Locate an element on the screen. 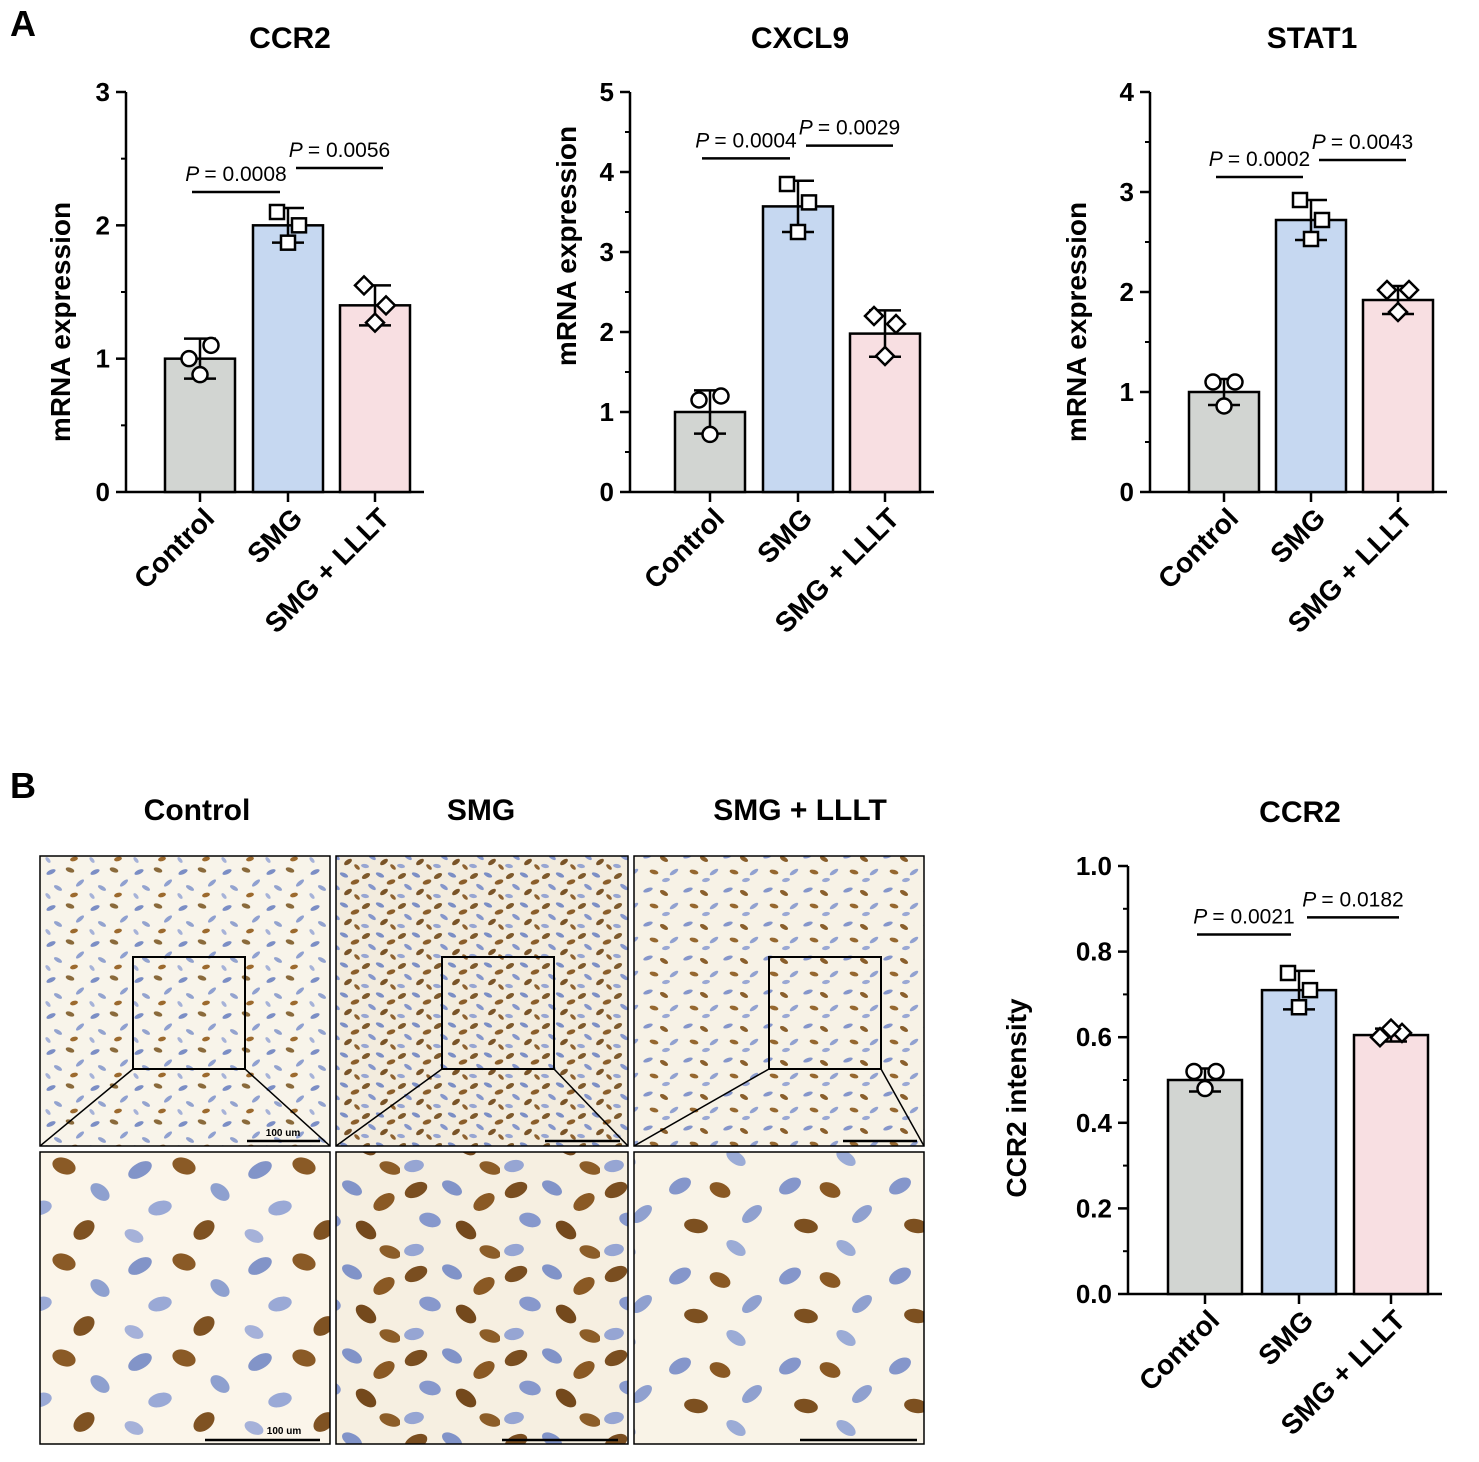  micrograph-smg-lllt-overview is located at coordinates (779, 1001).